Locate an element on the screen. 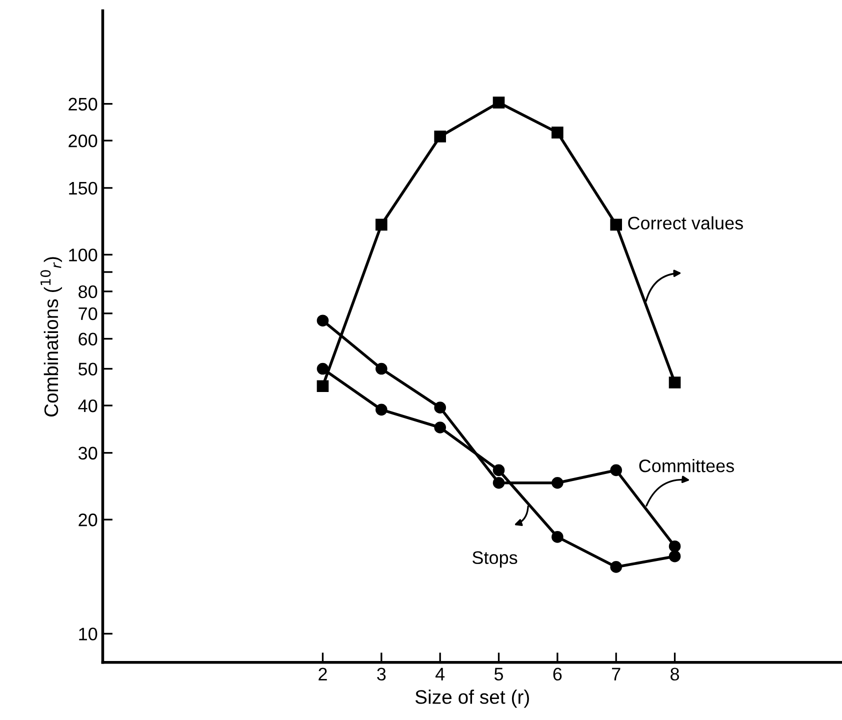  x-tick-label: 4 is located at coordinates (440, 674).